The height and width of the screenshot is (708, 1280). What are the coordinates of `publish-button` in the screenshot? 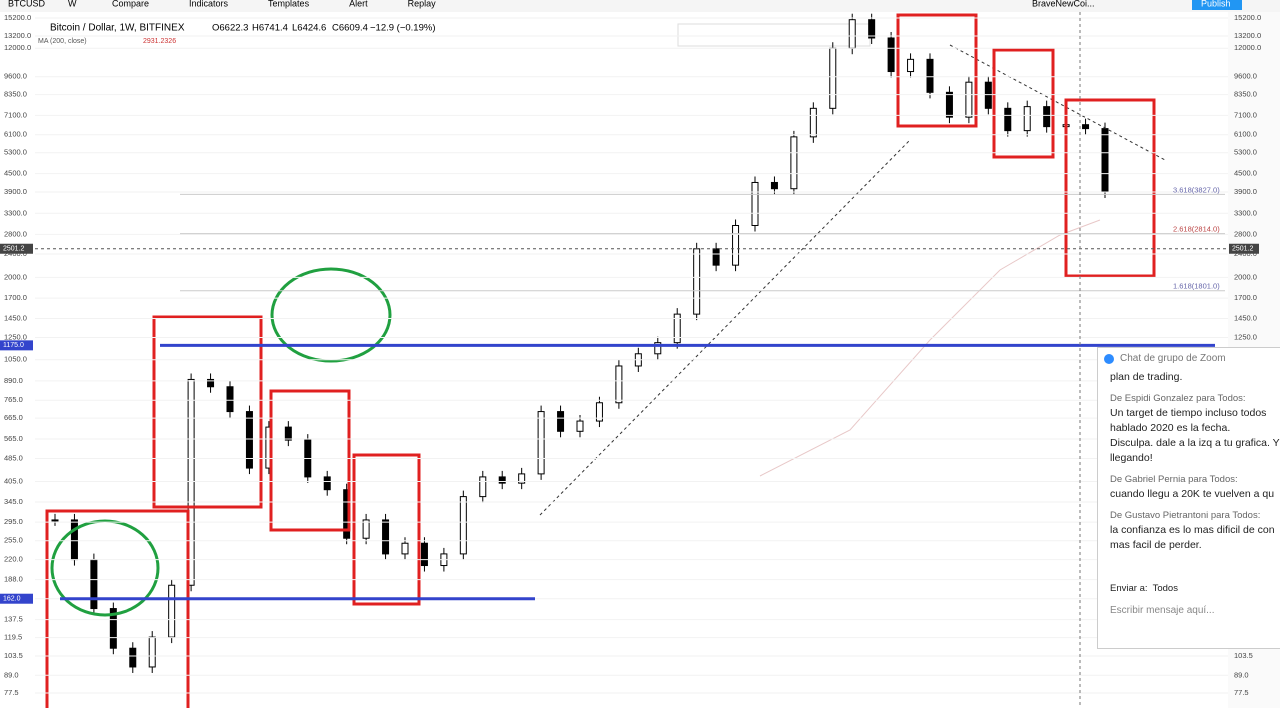 It's located at (1217, 5).